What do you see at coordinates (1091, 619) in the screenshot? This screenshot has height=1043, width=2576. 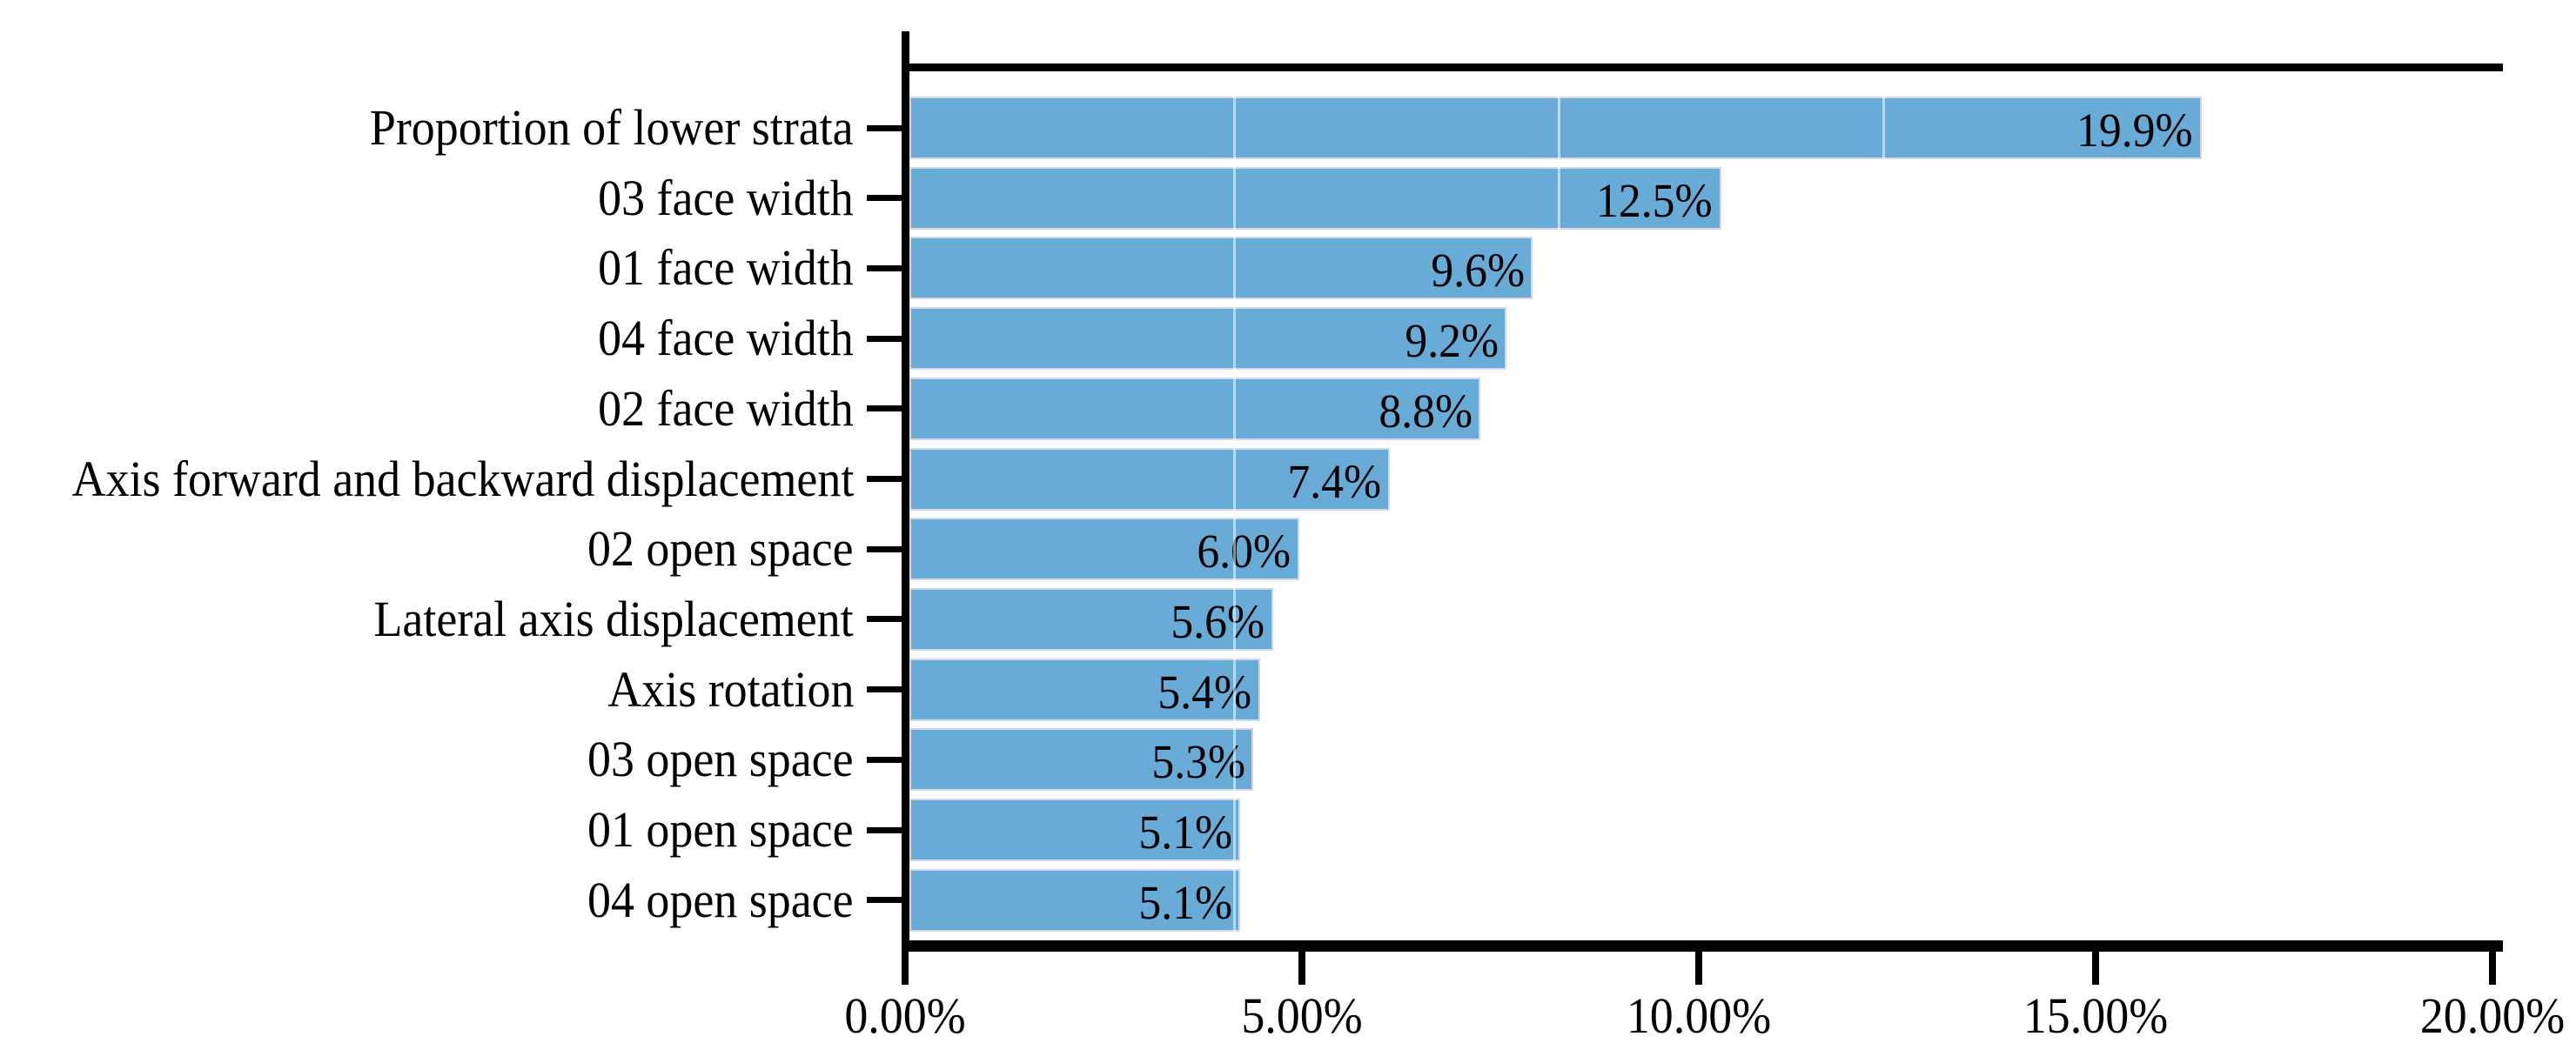 I see `bar: 5.6%` at bounding box center [1091, 619].